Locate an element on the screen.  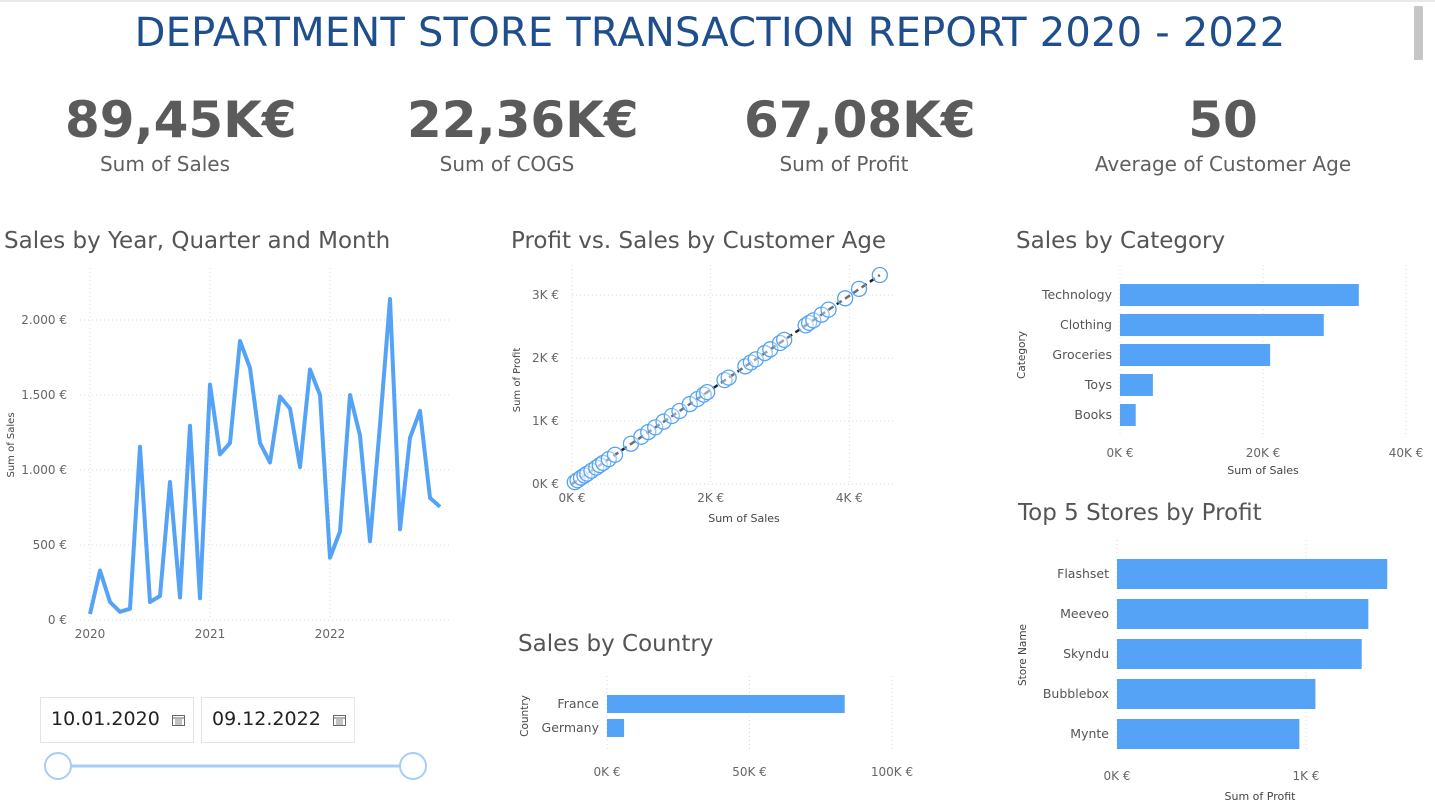
category-label: Groceries is located at coordinates (1082, 354).